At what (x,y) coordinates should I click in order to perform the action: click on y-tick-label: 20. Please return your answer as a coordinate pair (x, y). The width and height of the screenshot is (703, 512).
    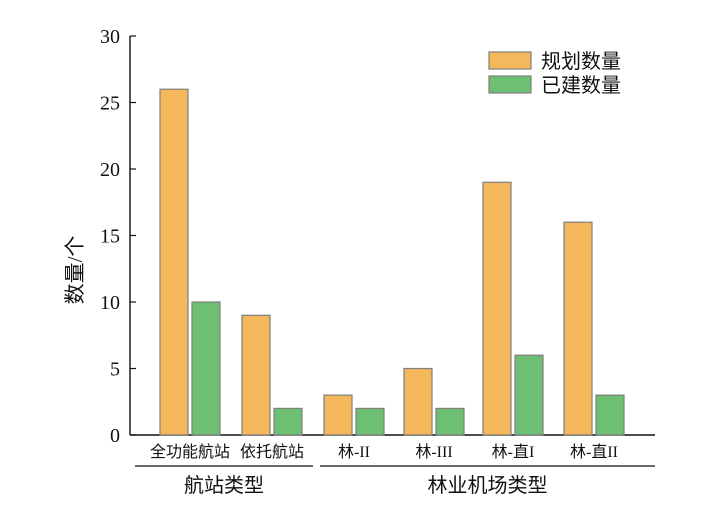
    Looking at the image, I should click on (110, 170).